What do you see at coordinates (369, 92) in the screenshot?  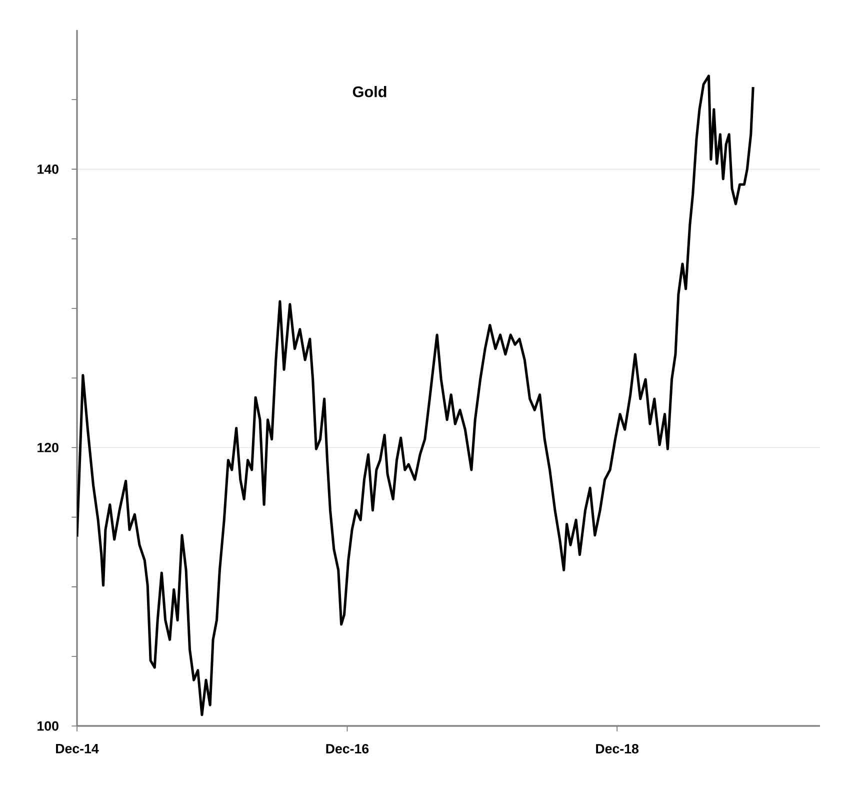 I see `text: Gold` at bounding box center [369, 92].